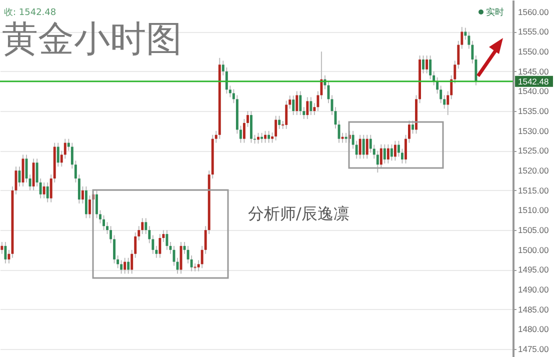  Describe the element at coordinates (533, 151) in the screenshot. I see `y-tick-label: 1525.00` at that location.